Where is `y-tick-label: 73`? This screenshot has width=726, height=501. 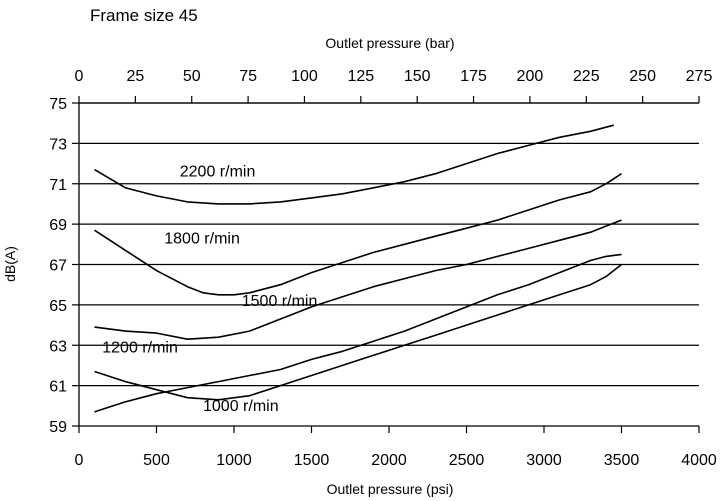
y-tick-label: 73 is located at coordinates (58, 144).